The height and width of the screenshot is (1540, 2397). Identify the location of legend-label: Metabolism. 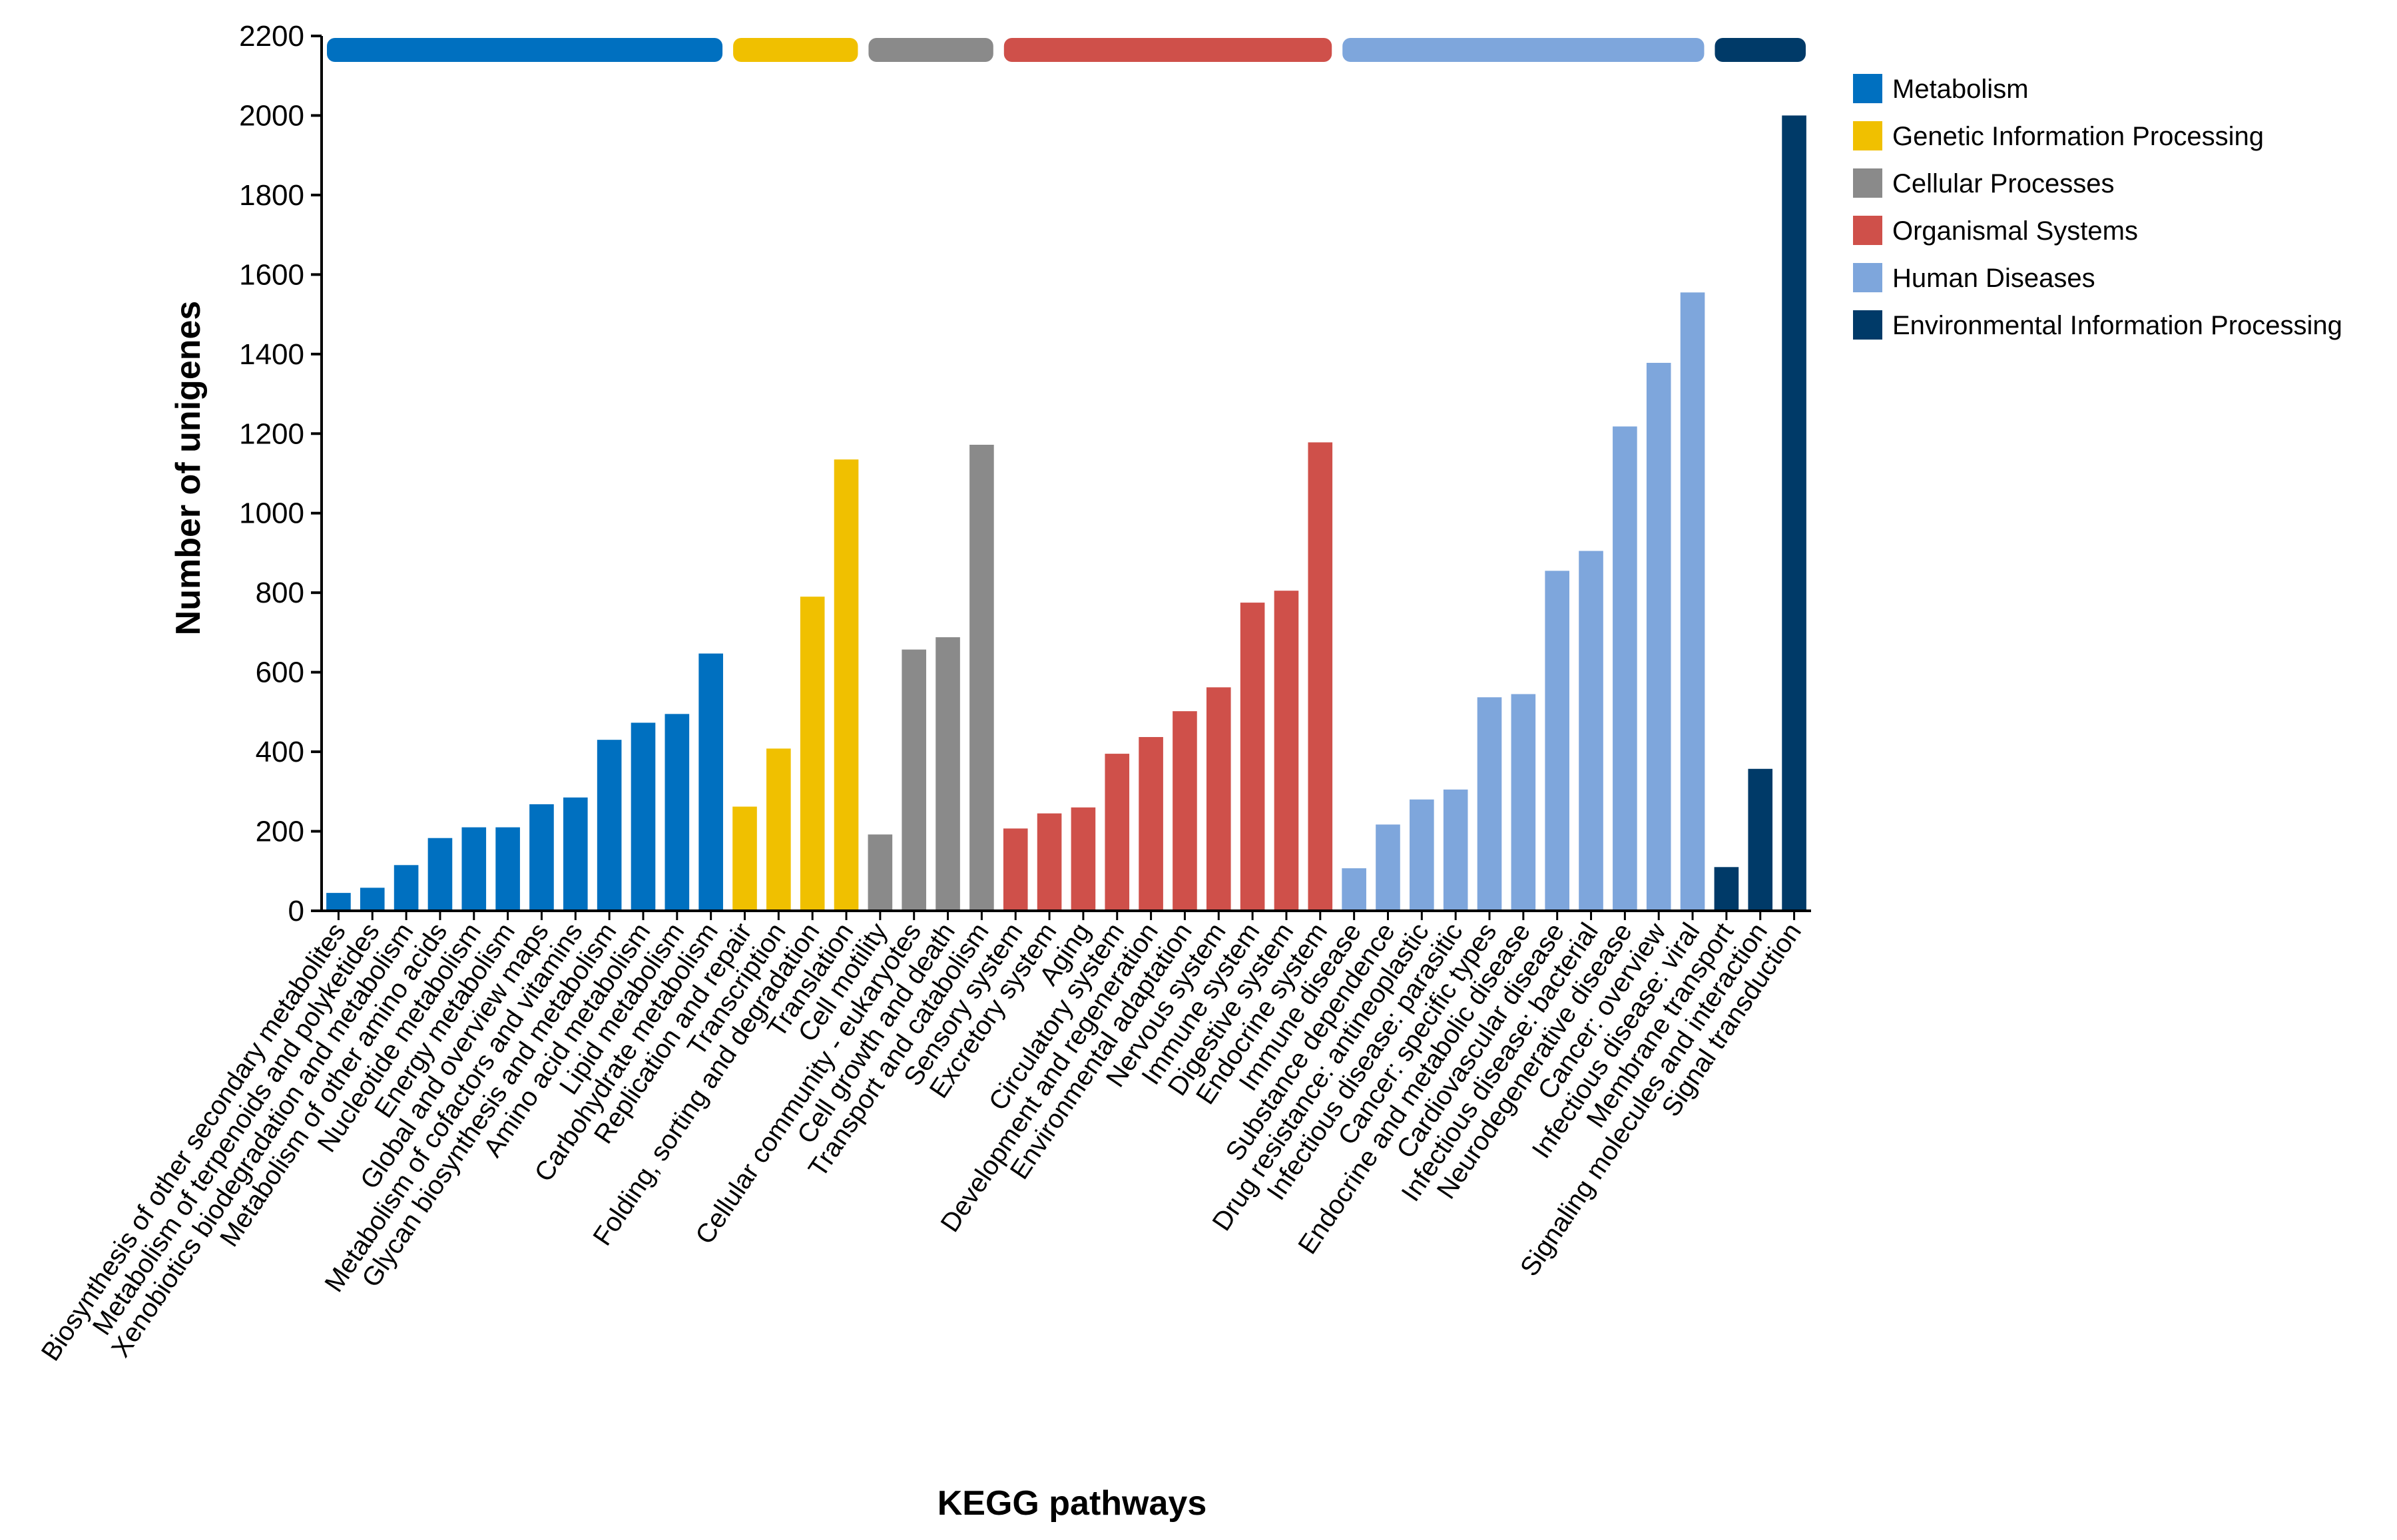
(1961, 89).